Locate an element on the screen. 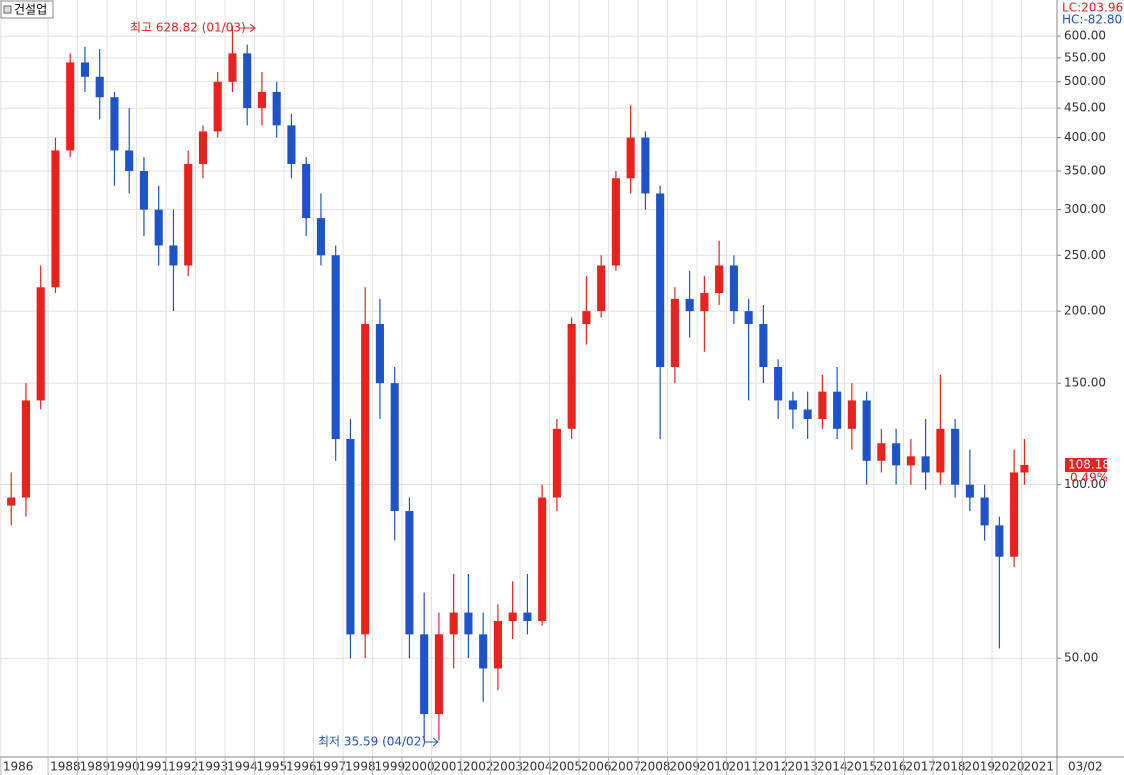 The image size is (1124, 775). x-tick-label: 1988 is located at coordinates (65, 767).